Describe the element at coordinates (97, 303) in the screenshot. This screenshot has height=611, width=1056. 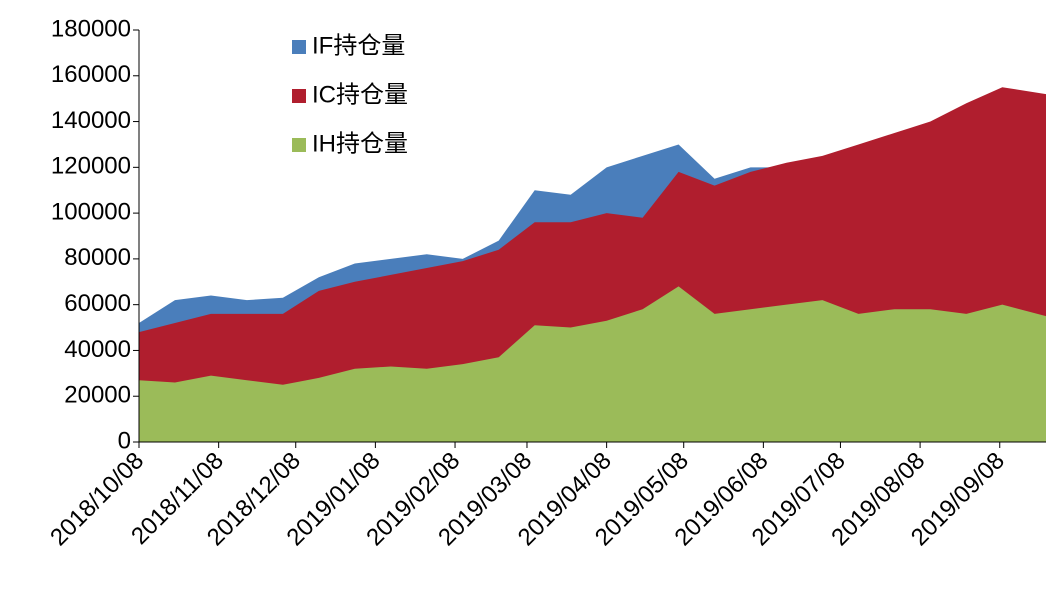
I see `y-tick-label: 60000` at that location.